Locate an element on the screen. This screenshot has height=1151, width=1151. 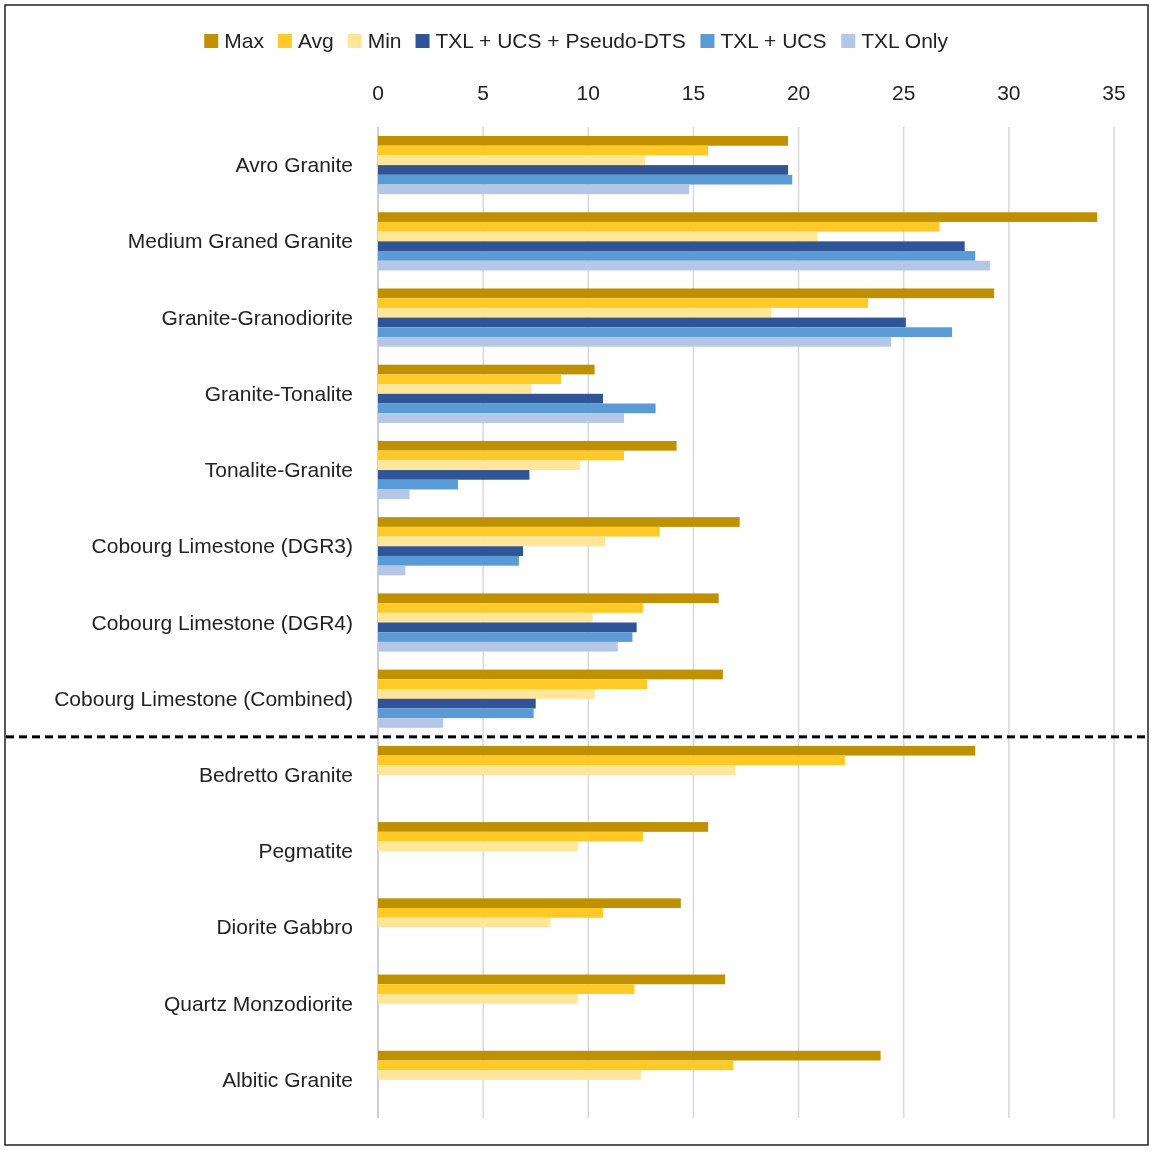
y-tick-label: Cobourg Limestone (DGR4) is located at coordinates (222, 622).